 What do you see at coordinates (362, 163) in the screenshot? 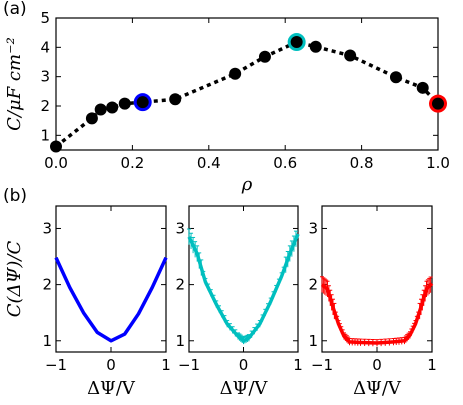
I see `x-tick-label: 0.8` at bounding box center [362, 163].